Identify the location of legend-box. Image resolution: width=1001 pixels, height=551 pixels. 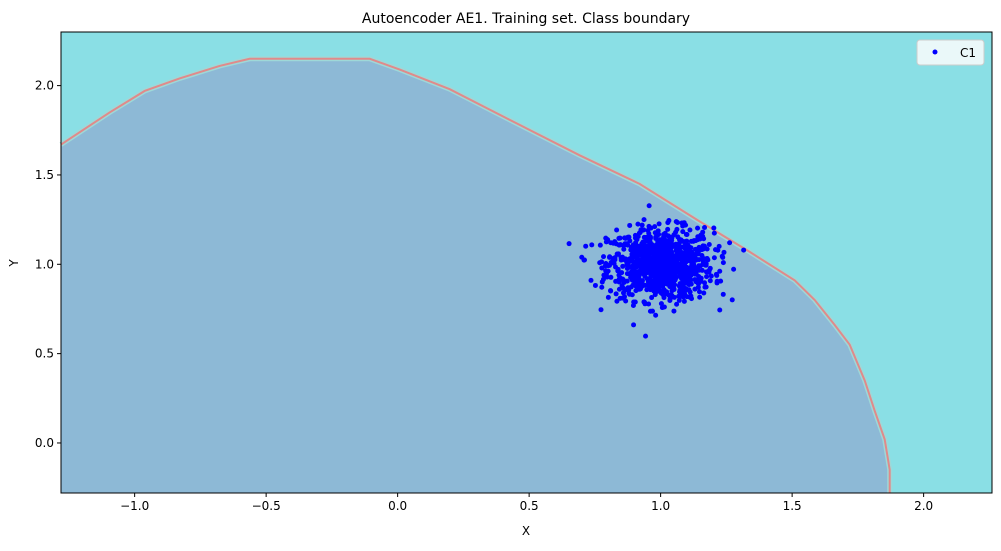
(950, 52).